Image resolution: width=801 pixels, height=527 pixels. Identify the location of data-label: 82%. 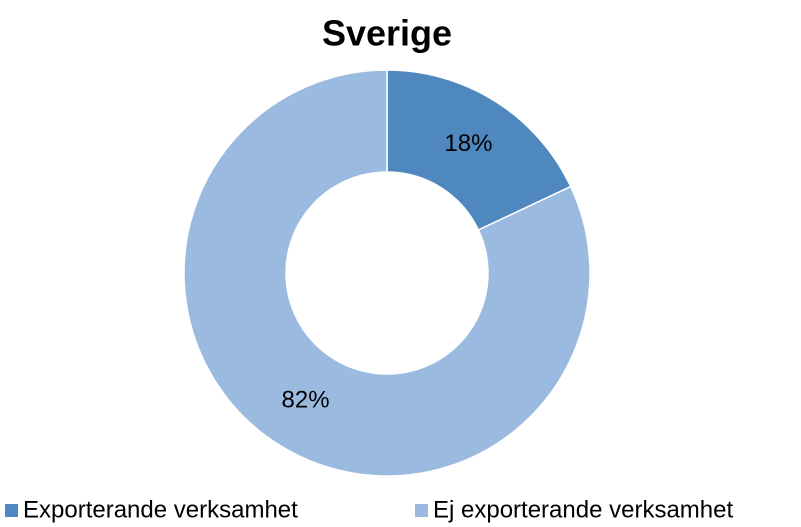
(306, 400).